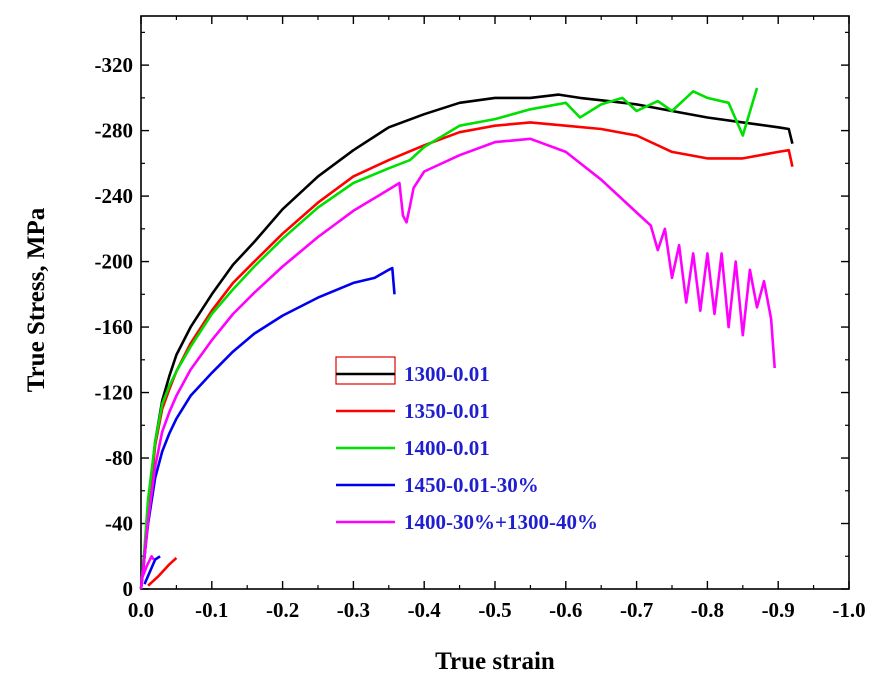 The image size is (880, 680). Describe the element at coordinates (494, 610) in the screenshot. I see `x-tick-label: -0.5` at that location.